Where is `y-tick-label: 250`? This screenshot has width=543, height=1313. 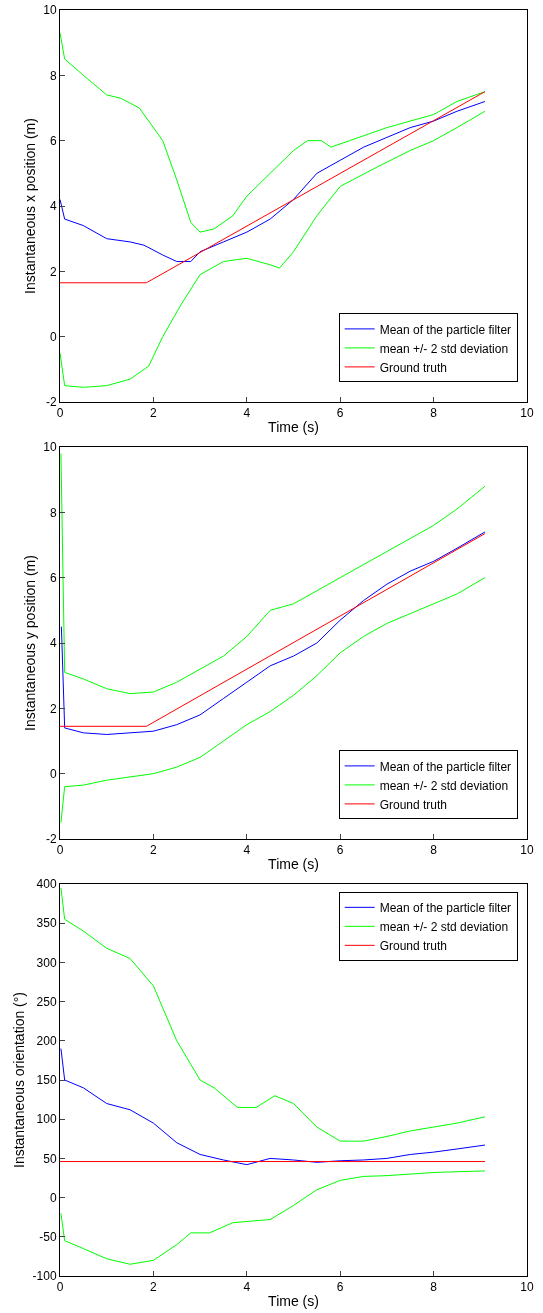 y-tick-label: 250 is located at coordinates (46, 1001).